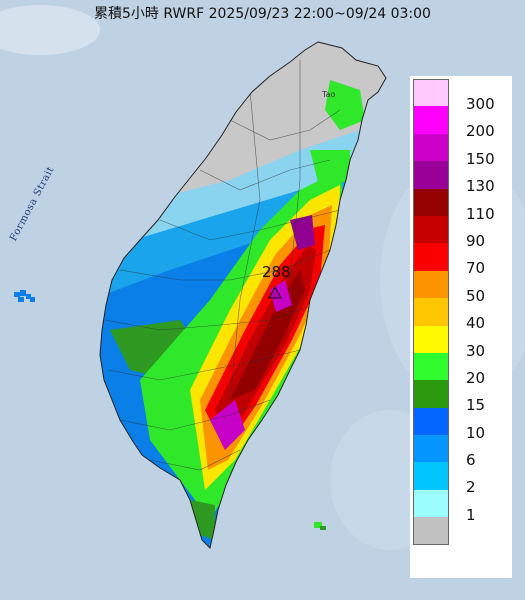  What do you see at coordinates (461, 479) in the screenshot?
I see `legend-row: 2` at bounding box center [461, 479].